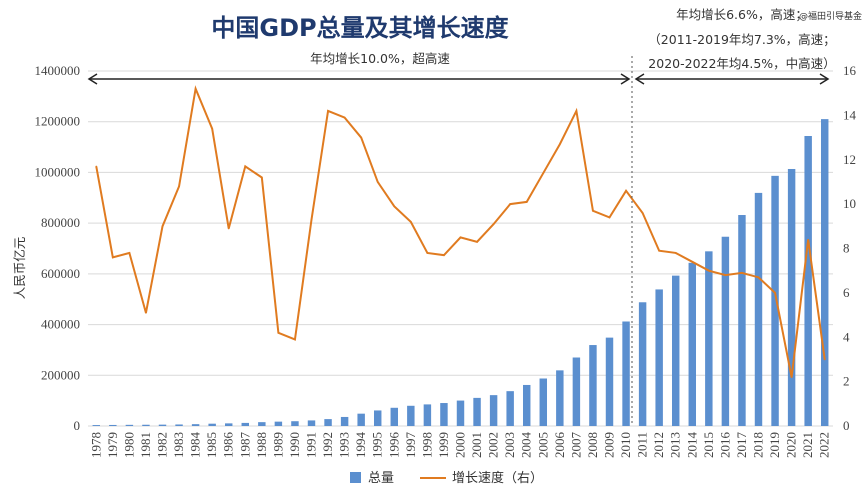  What do you see at coordinates (427, 253) in the screenshot?
I see `growth-point-1998` at bounding box center [427, 253].